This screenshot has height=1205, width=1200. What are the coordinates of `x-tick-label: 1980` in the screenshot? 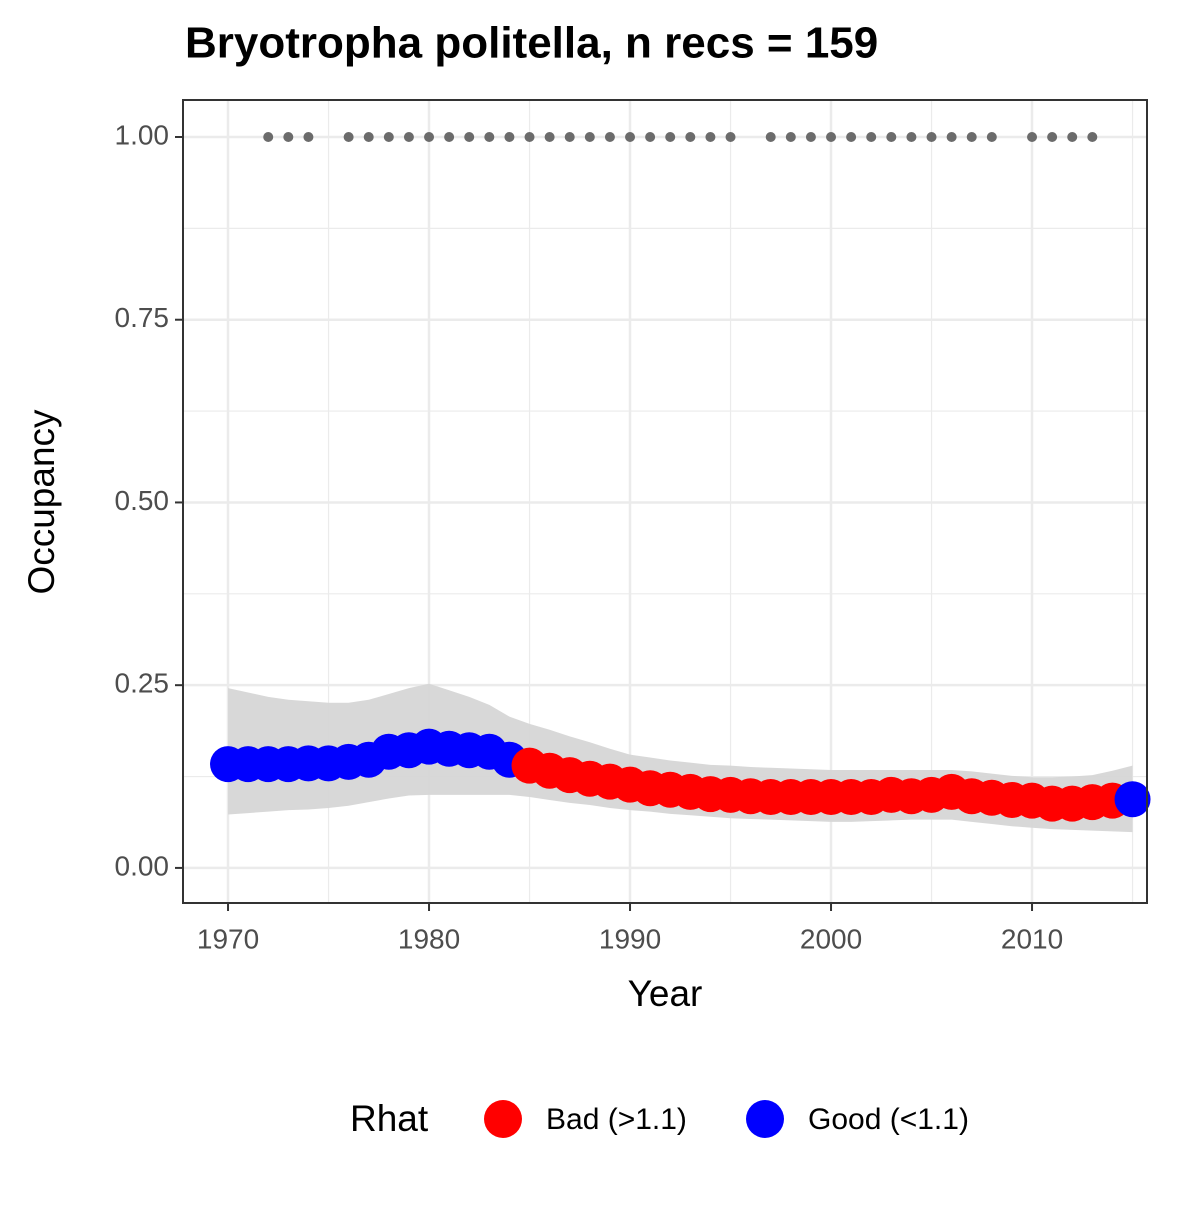 It's located at (429, 938).